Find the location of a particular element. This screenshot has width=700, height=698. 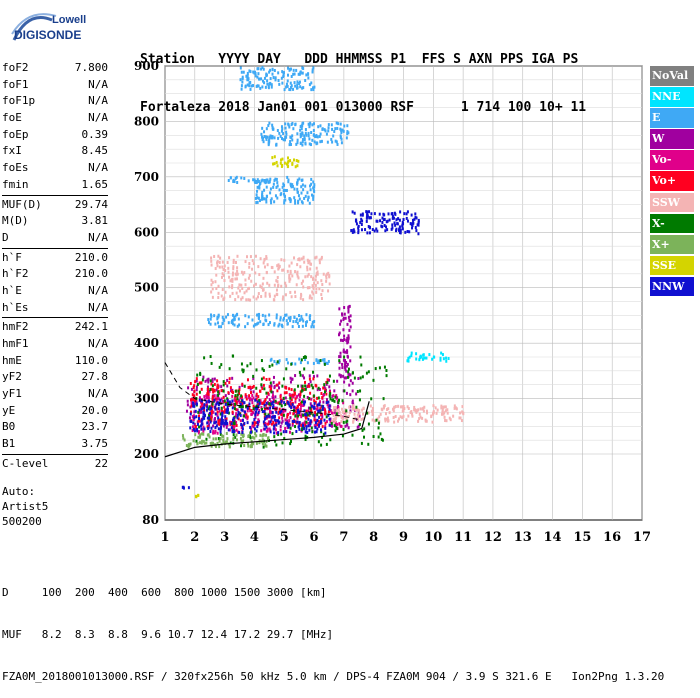

x-tick-label: 8 is located at coordinates (373, 537).